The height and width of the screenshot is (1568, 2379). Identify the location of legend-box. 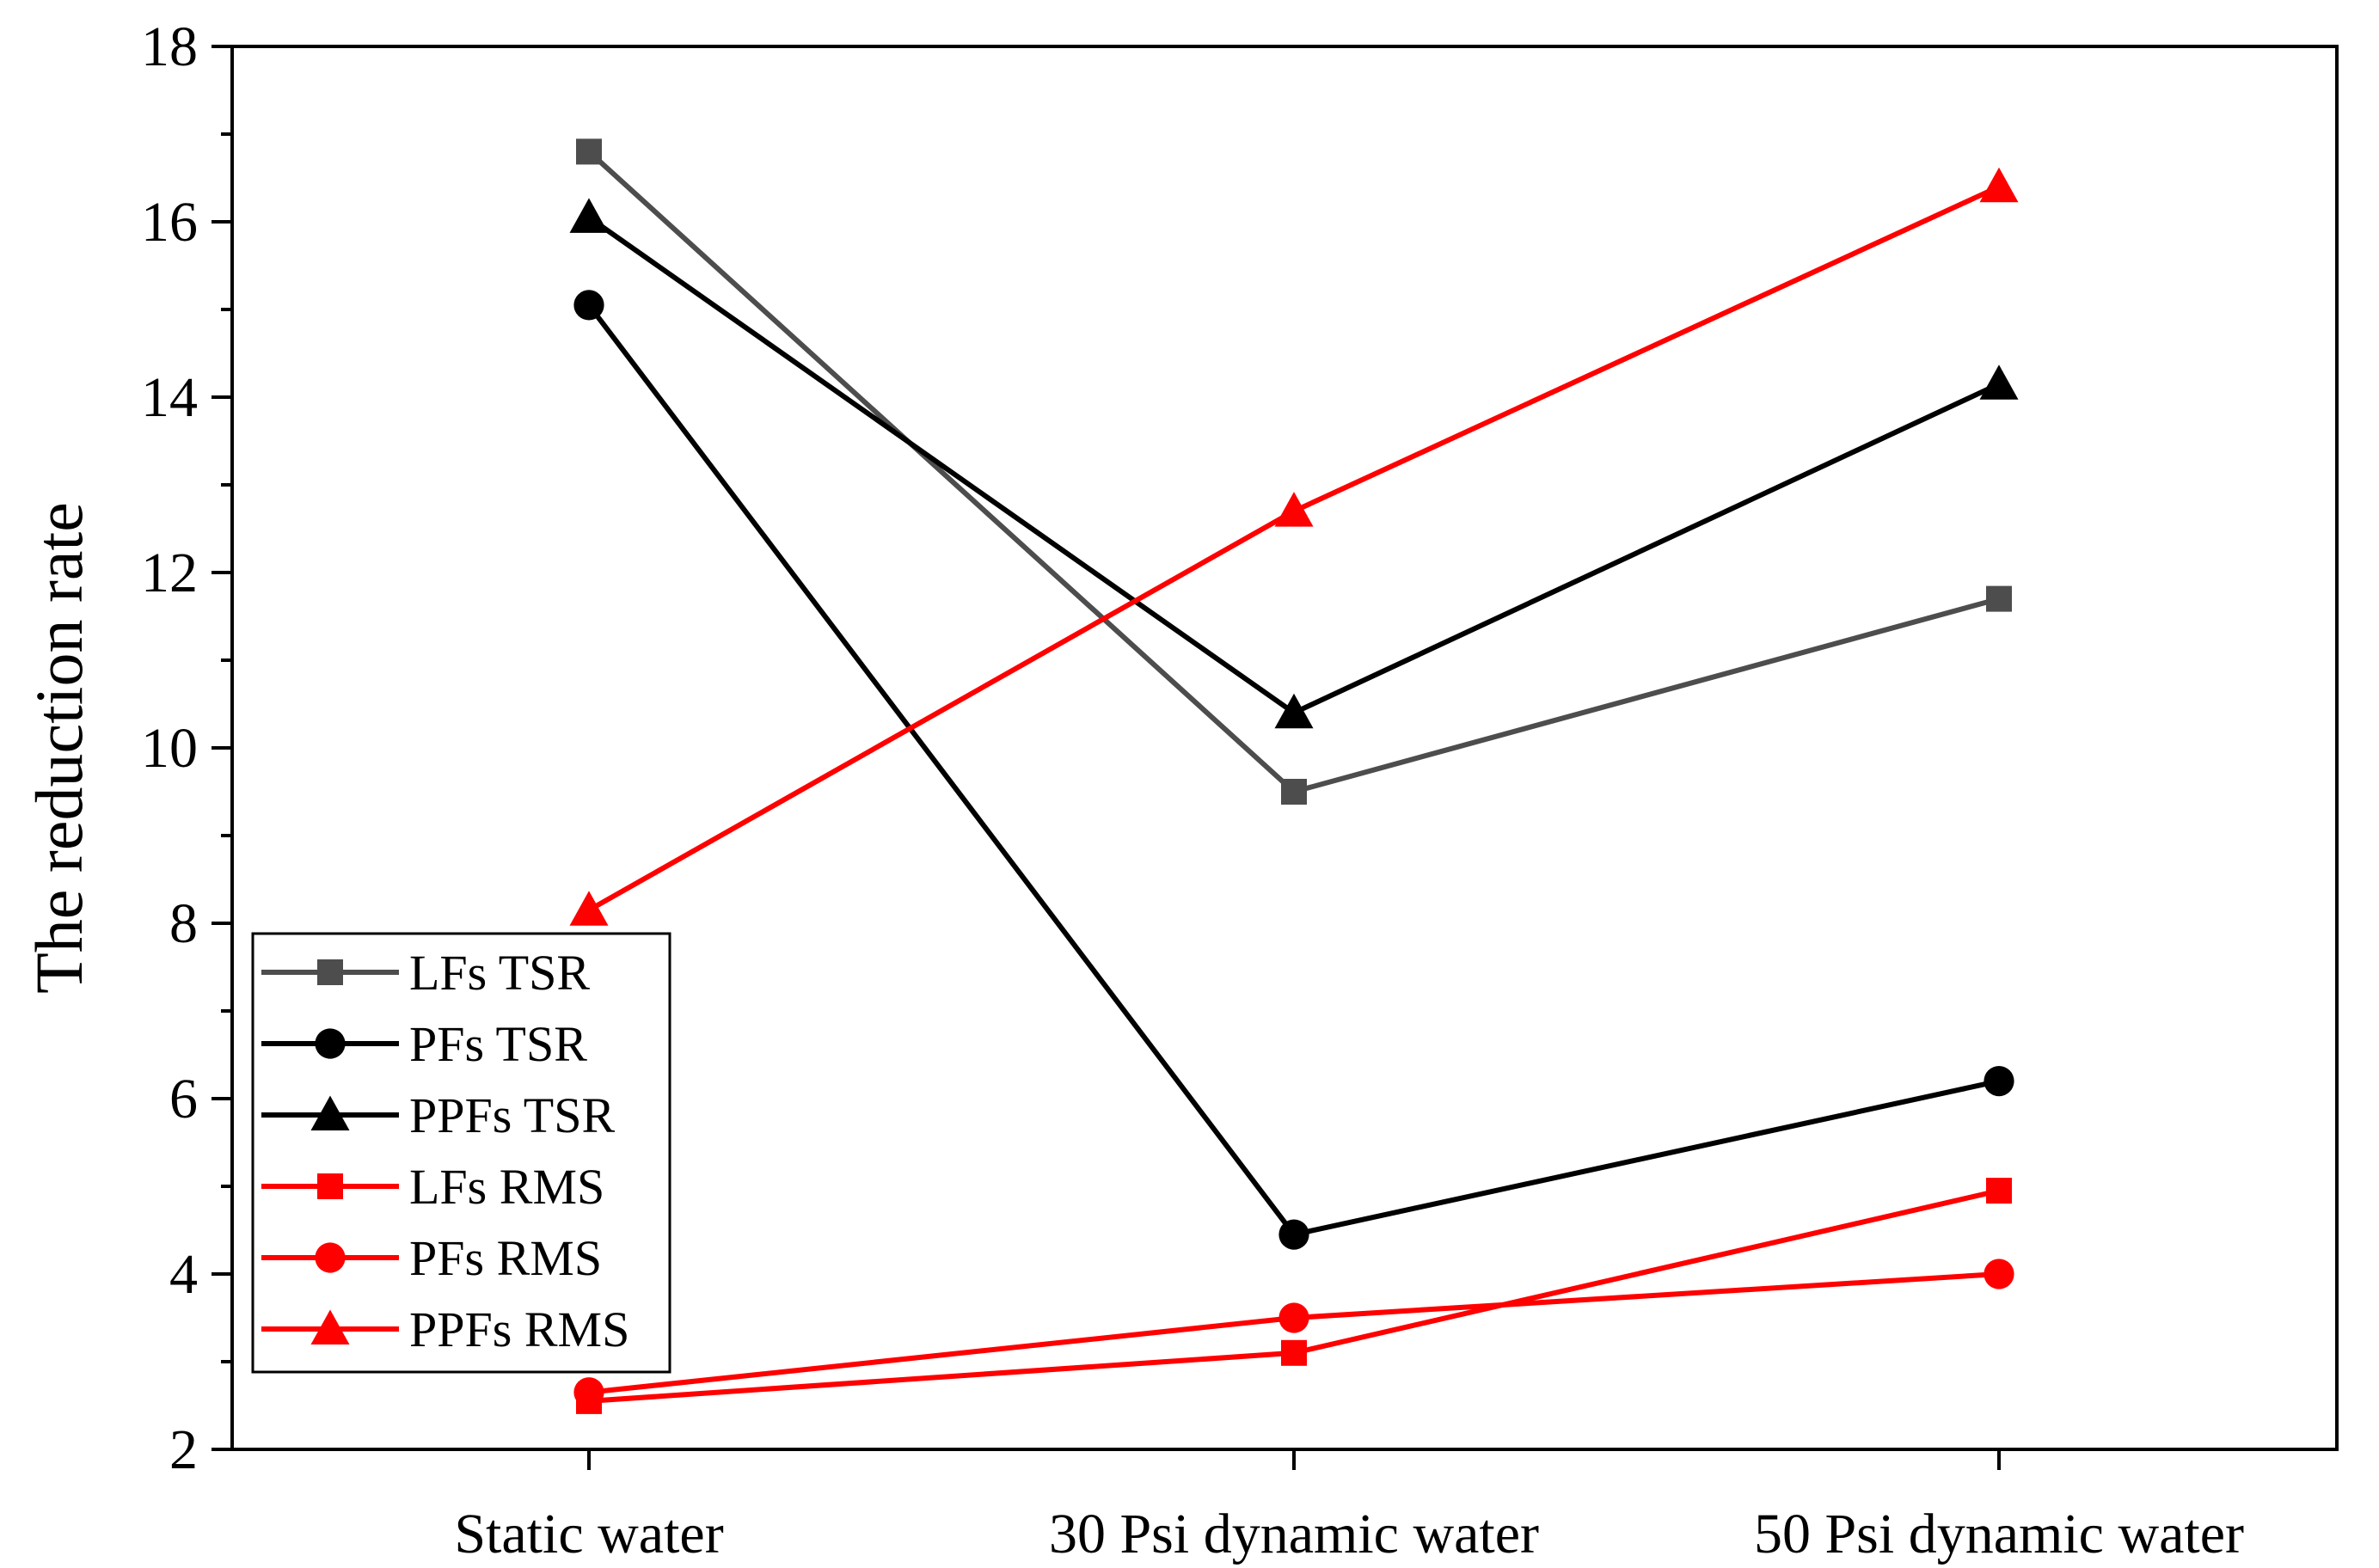
(461, 1153).